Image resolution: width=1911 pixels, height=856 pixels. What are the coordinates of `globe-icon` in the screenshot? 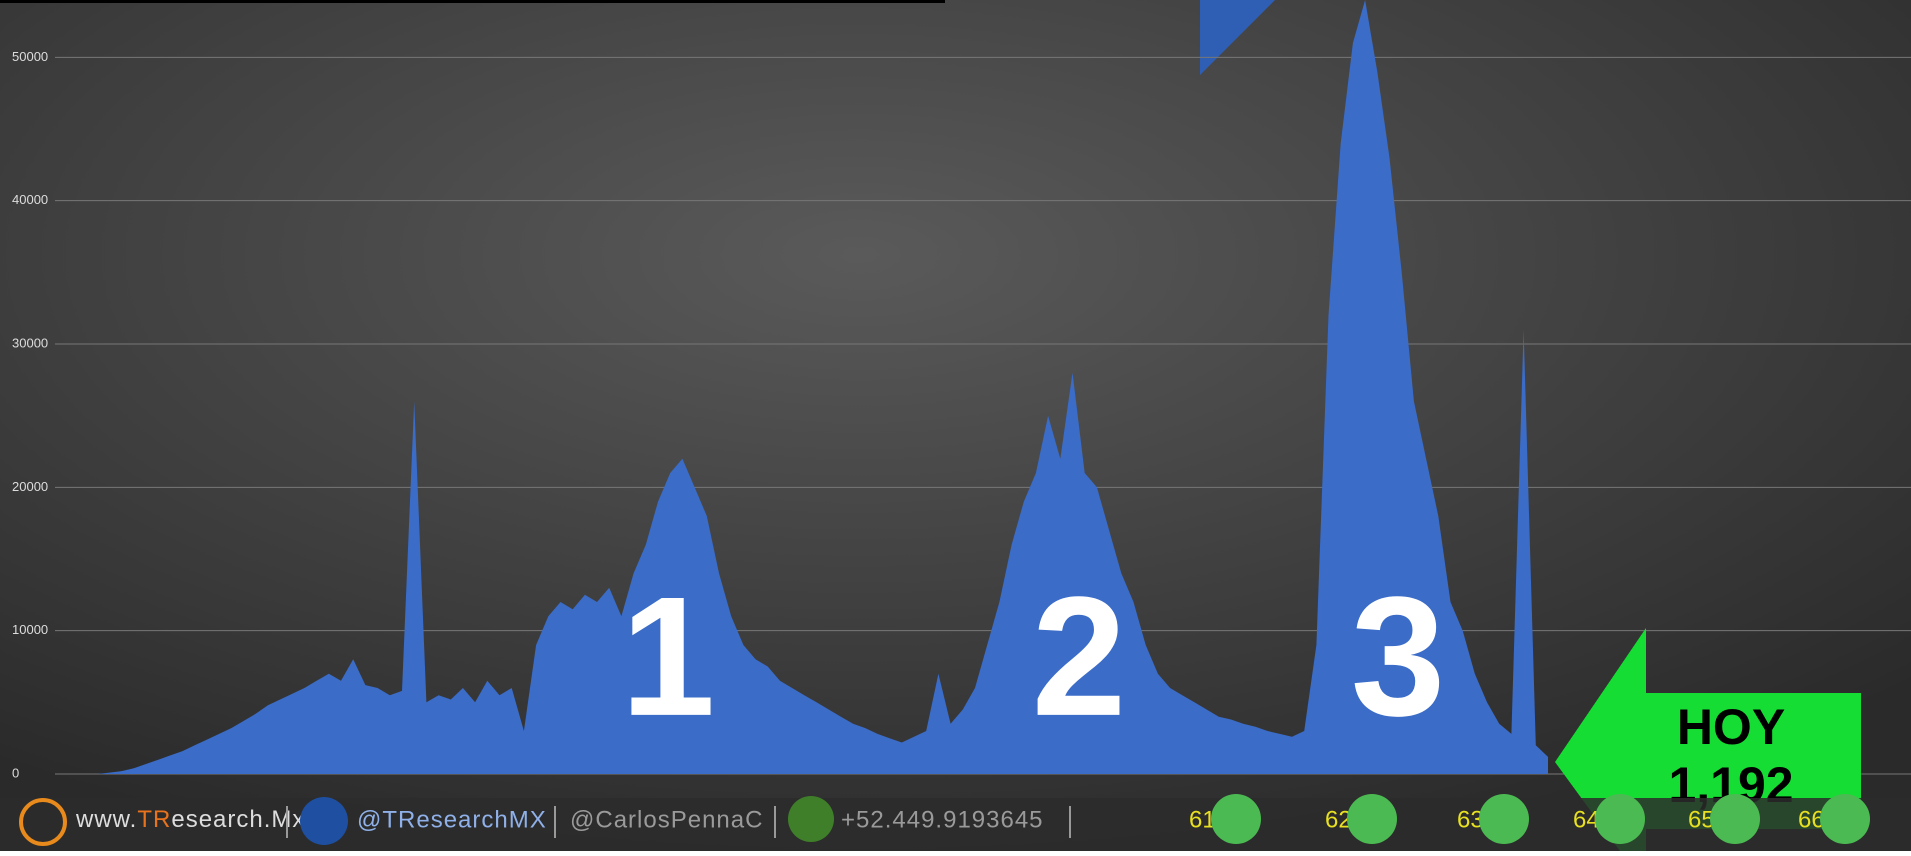 It's located at (43, 822).